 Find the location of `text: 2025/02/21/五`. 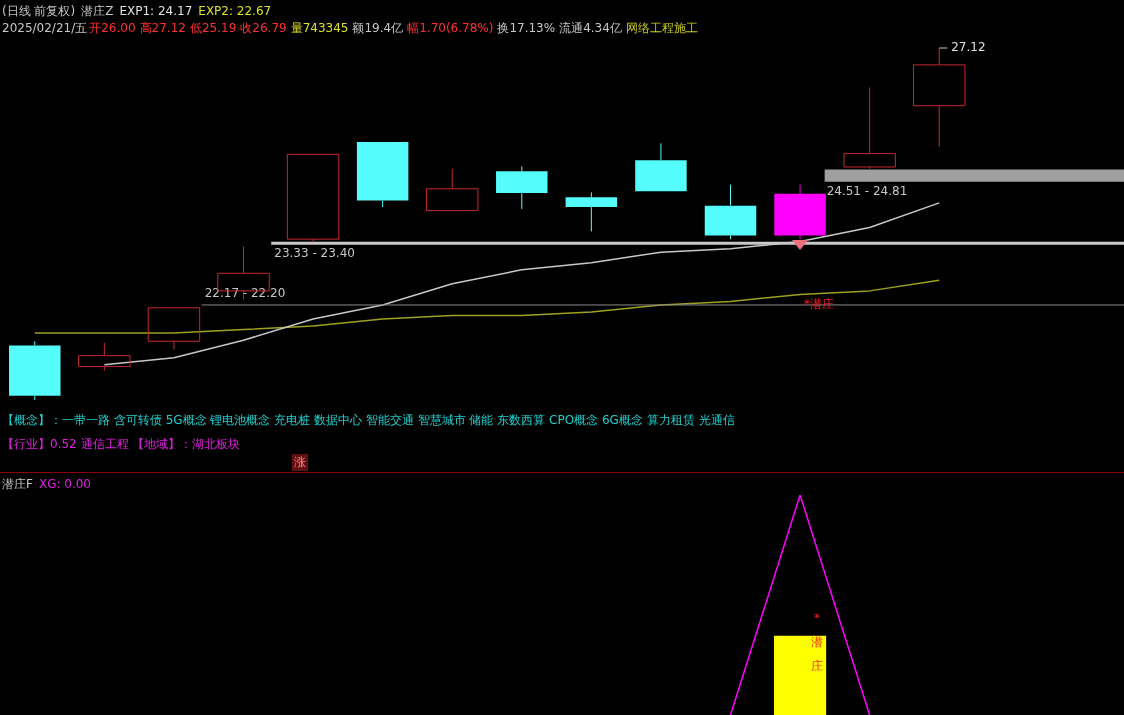

text: 2025/02/21/五 is located at coordinates (45, 28).